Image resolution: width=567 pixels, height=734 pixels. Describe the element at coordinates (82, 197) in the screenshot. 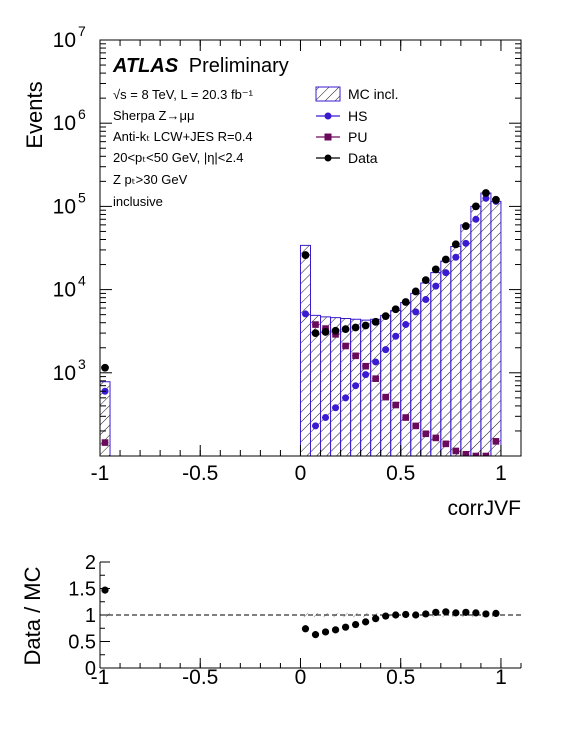

I see `y-tick-exponent: 5` at that location.